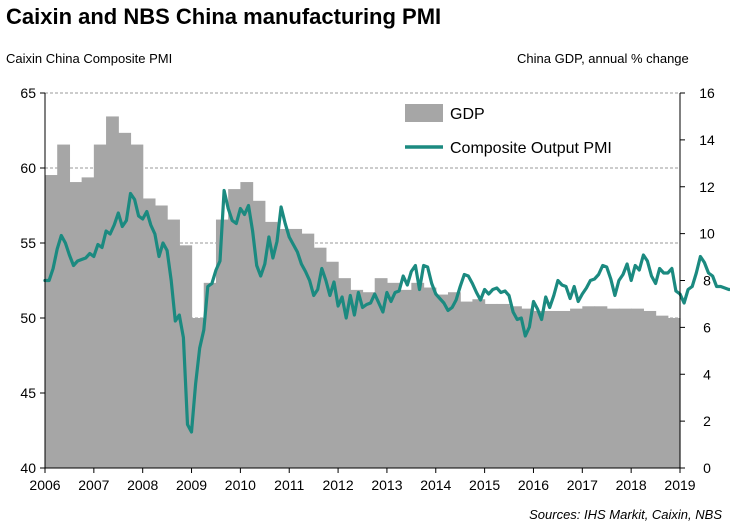 The width and height of the screenshot is (730, 532). What do you see at coordinates (142, 485) in the screenshot?
I see `x-tick-label: 2008` at bounding box center [142, 485].